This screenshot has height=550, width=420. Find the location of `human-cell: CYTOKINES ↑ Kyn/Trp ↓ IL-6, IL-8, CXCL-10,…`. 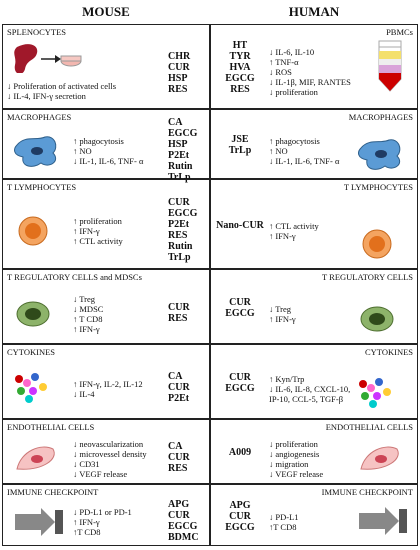

human-cell: CYTOKINES ↑ Kyn/Trp ↓ IL-6, IL-8, CXCL-10,… is located at coordinates (314, 381).